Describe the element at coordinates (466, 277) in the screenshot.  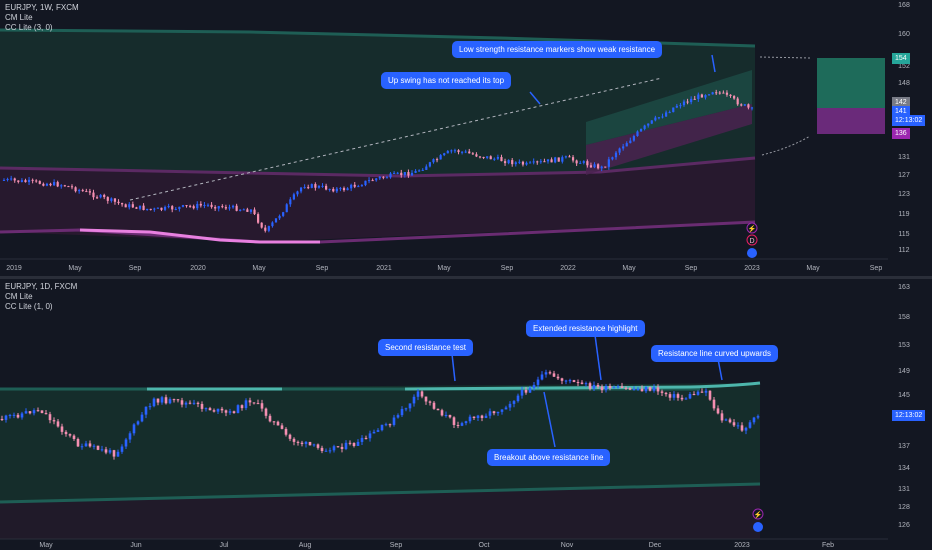
I see `pane-divider` at that location.